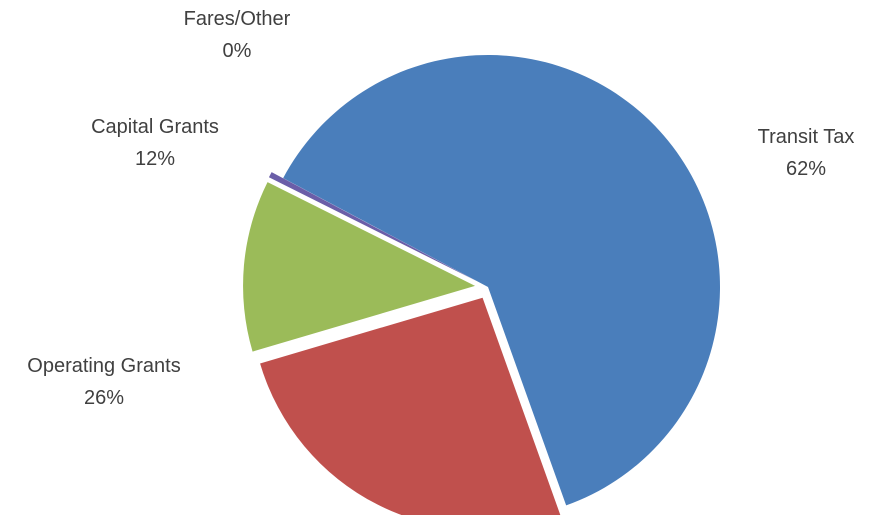 This screenshot has width=872, height=515. What do you see at coordinates (103, 366) in the screenshot?
I see `slice-label-operating-grants: Operating Grants` at bounding box center [103, 366].